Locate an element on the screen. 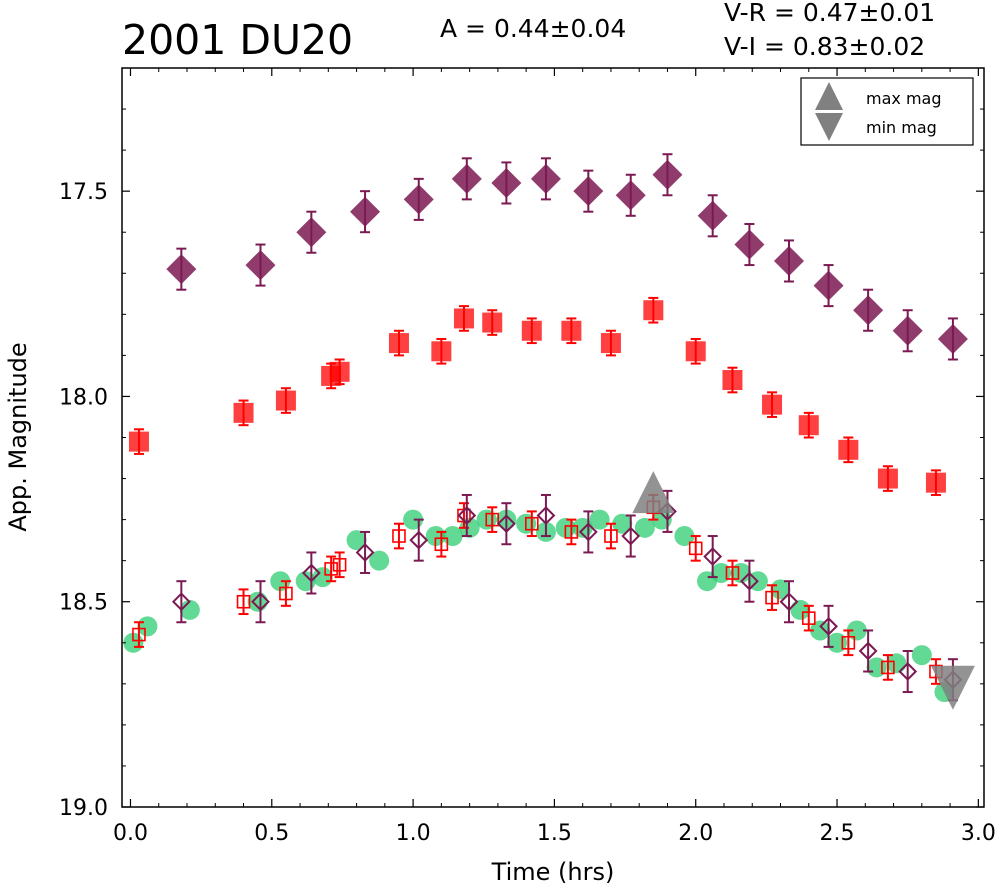 The height and width of the screenshot is (888, 1000). data-point-s1-p17 is located at coordinates (848, 449).